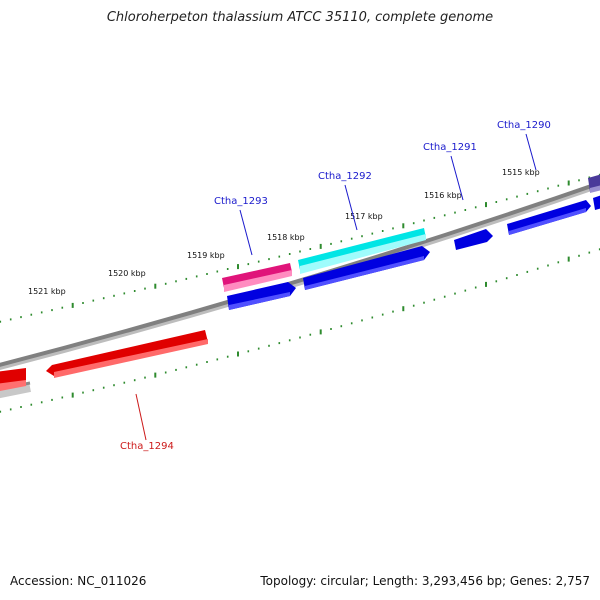 The image size is (600, 600). What do you see at coordinates (147, 446) in the screenshot?
I see `gene-label-ctha-1294: Ctha_1294` at bounding box center [147, 446].